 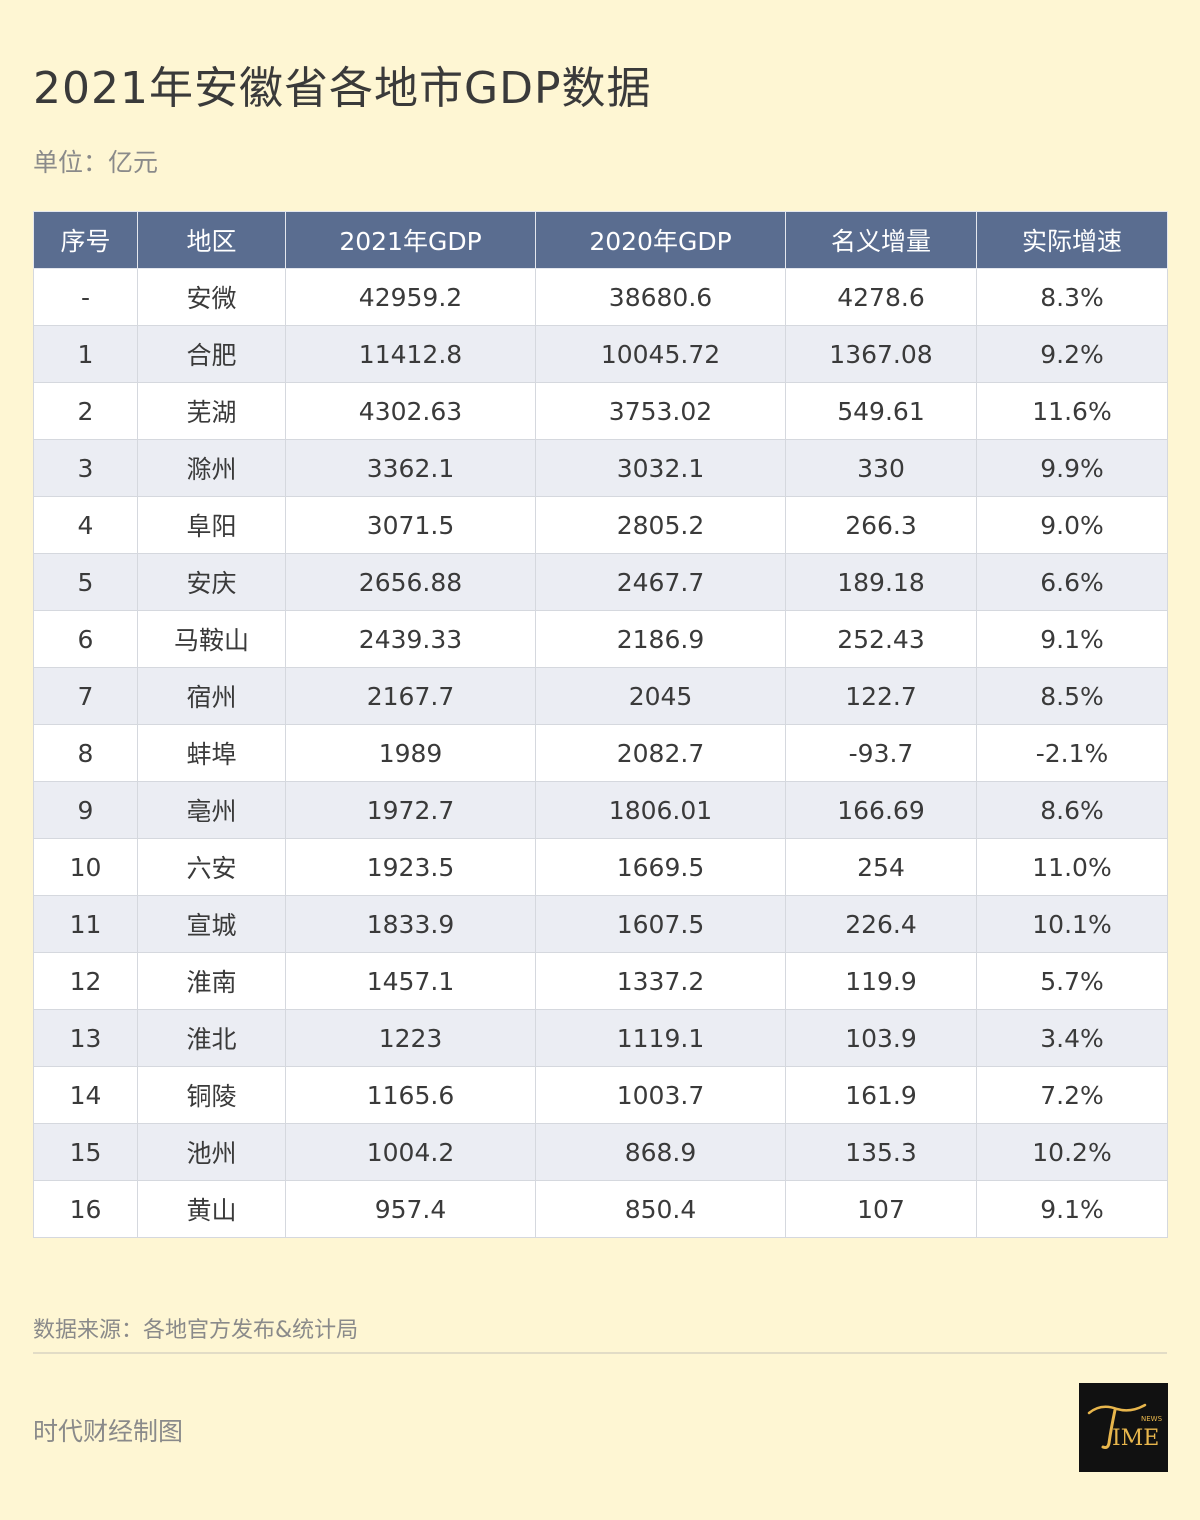 I want to click on cell-gdp-2020: 2467.7, so click(x=660, y=582).